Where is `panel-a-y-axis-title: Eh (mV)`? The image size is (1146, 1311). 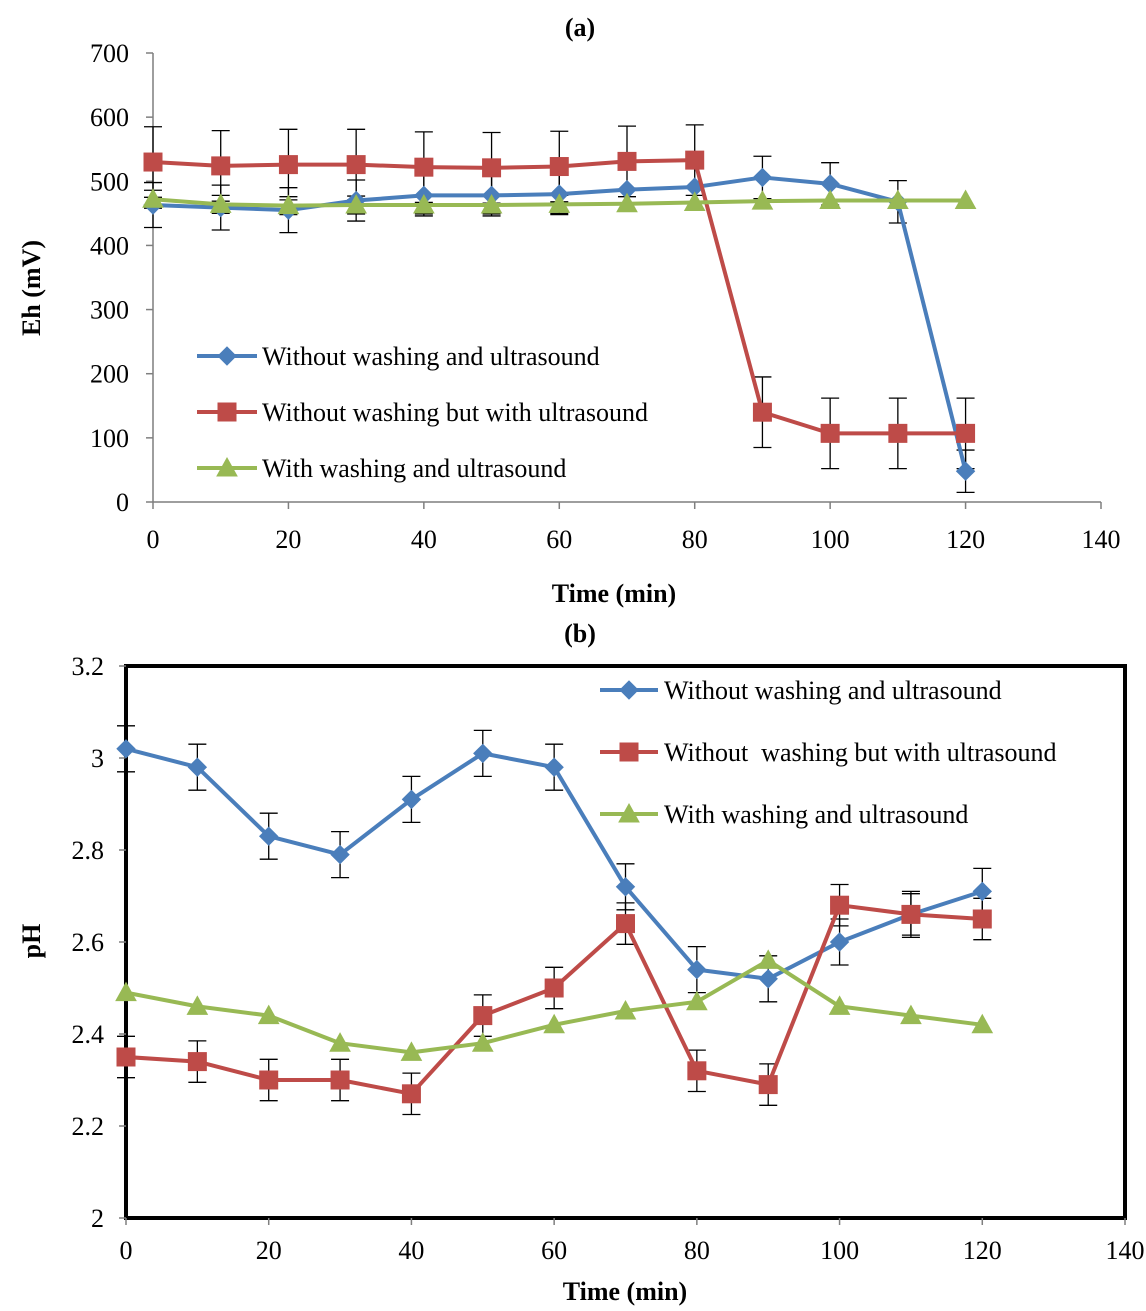
panel-a-y-axis-title: Eh (mV) is located at coordinates (31, 288).